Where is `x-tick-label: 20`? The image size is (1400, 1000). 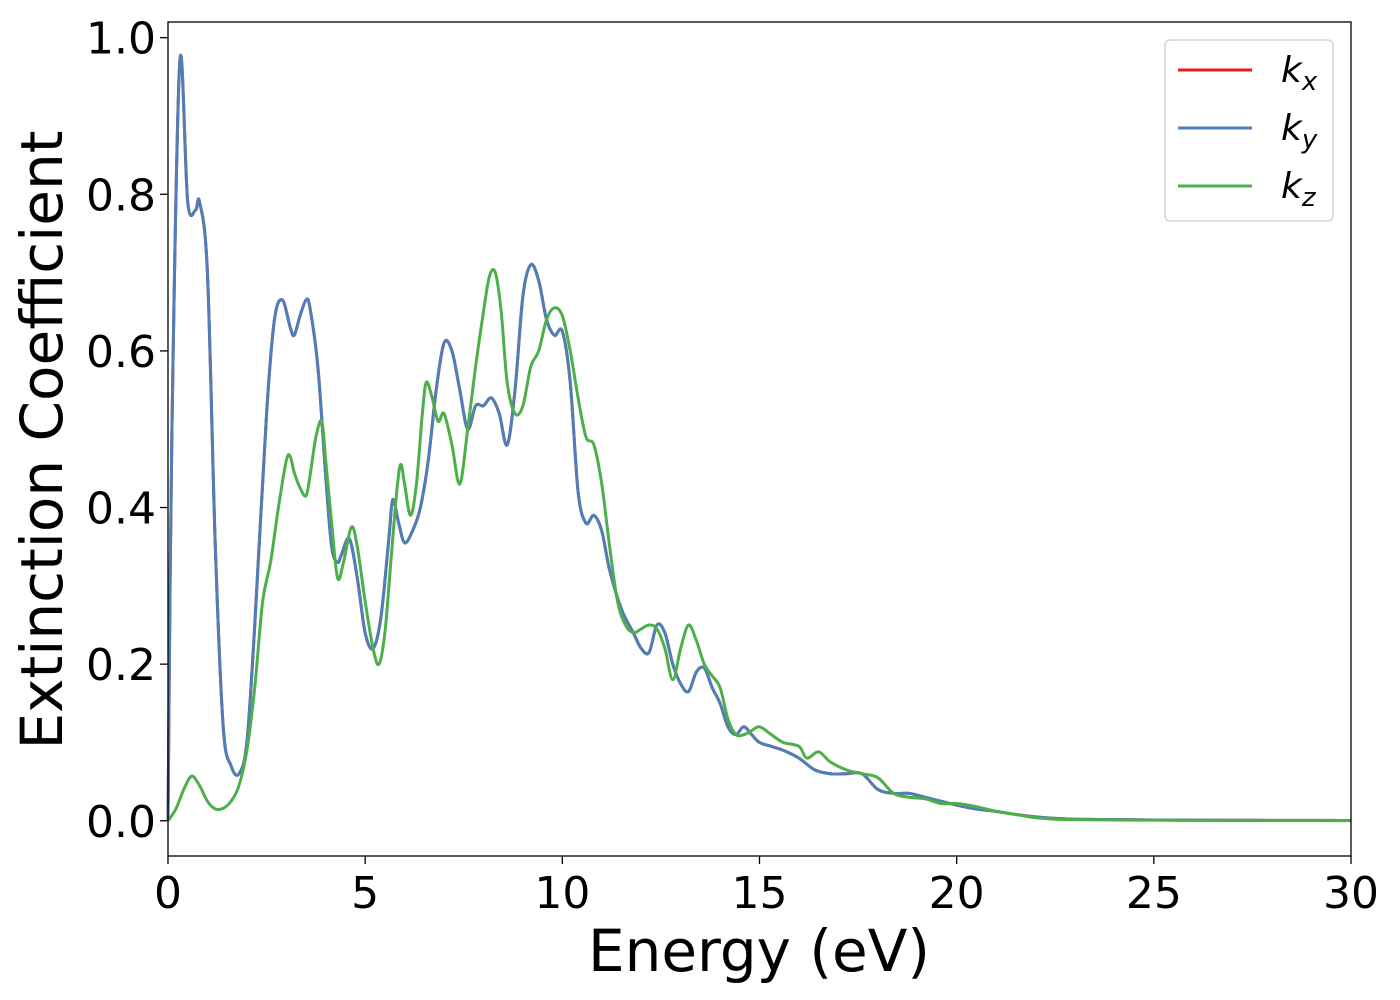
x-tick-label: 20 is located at coordinates (957, 893).